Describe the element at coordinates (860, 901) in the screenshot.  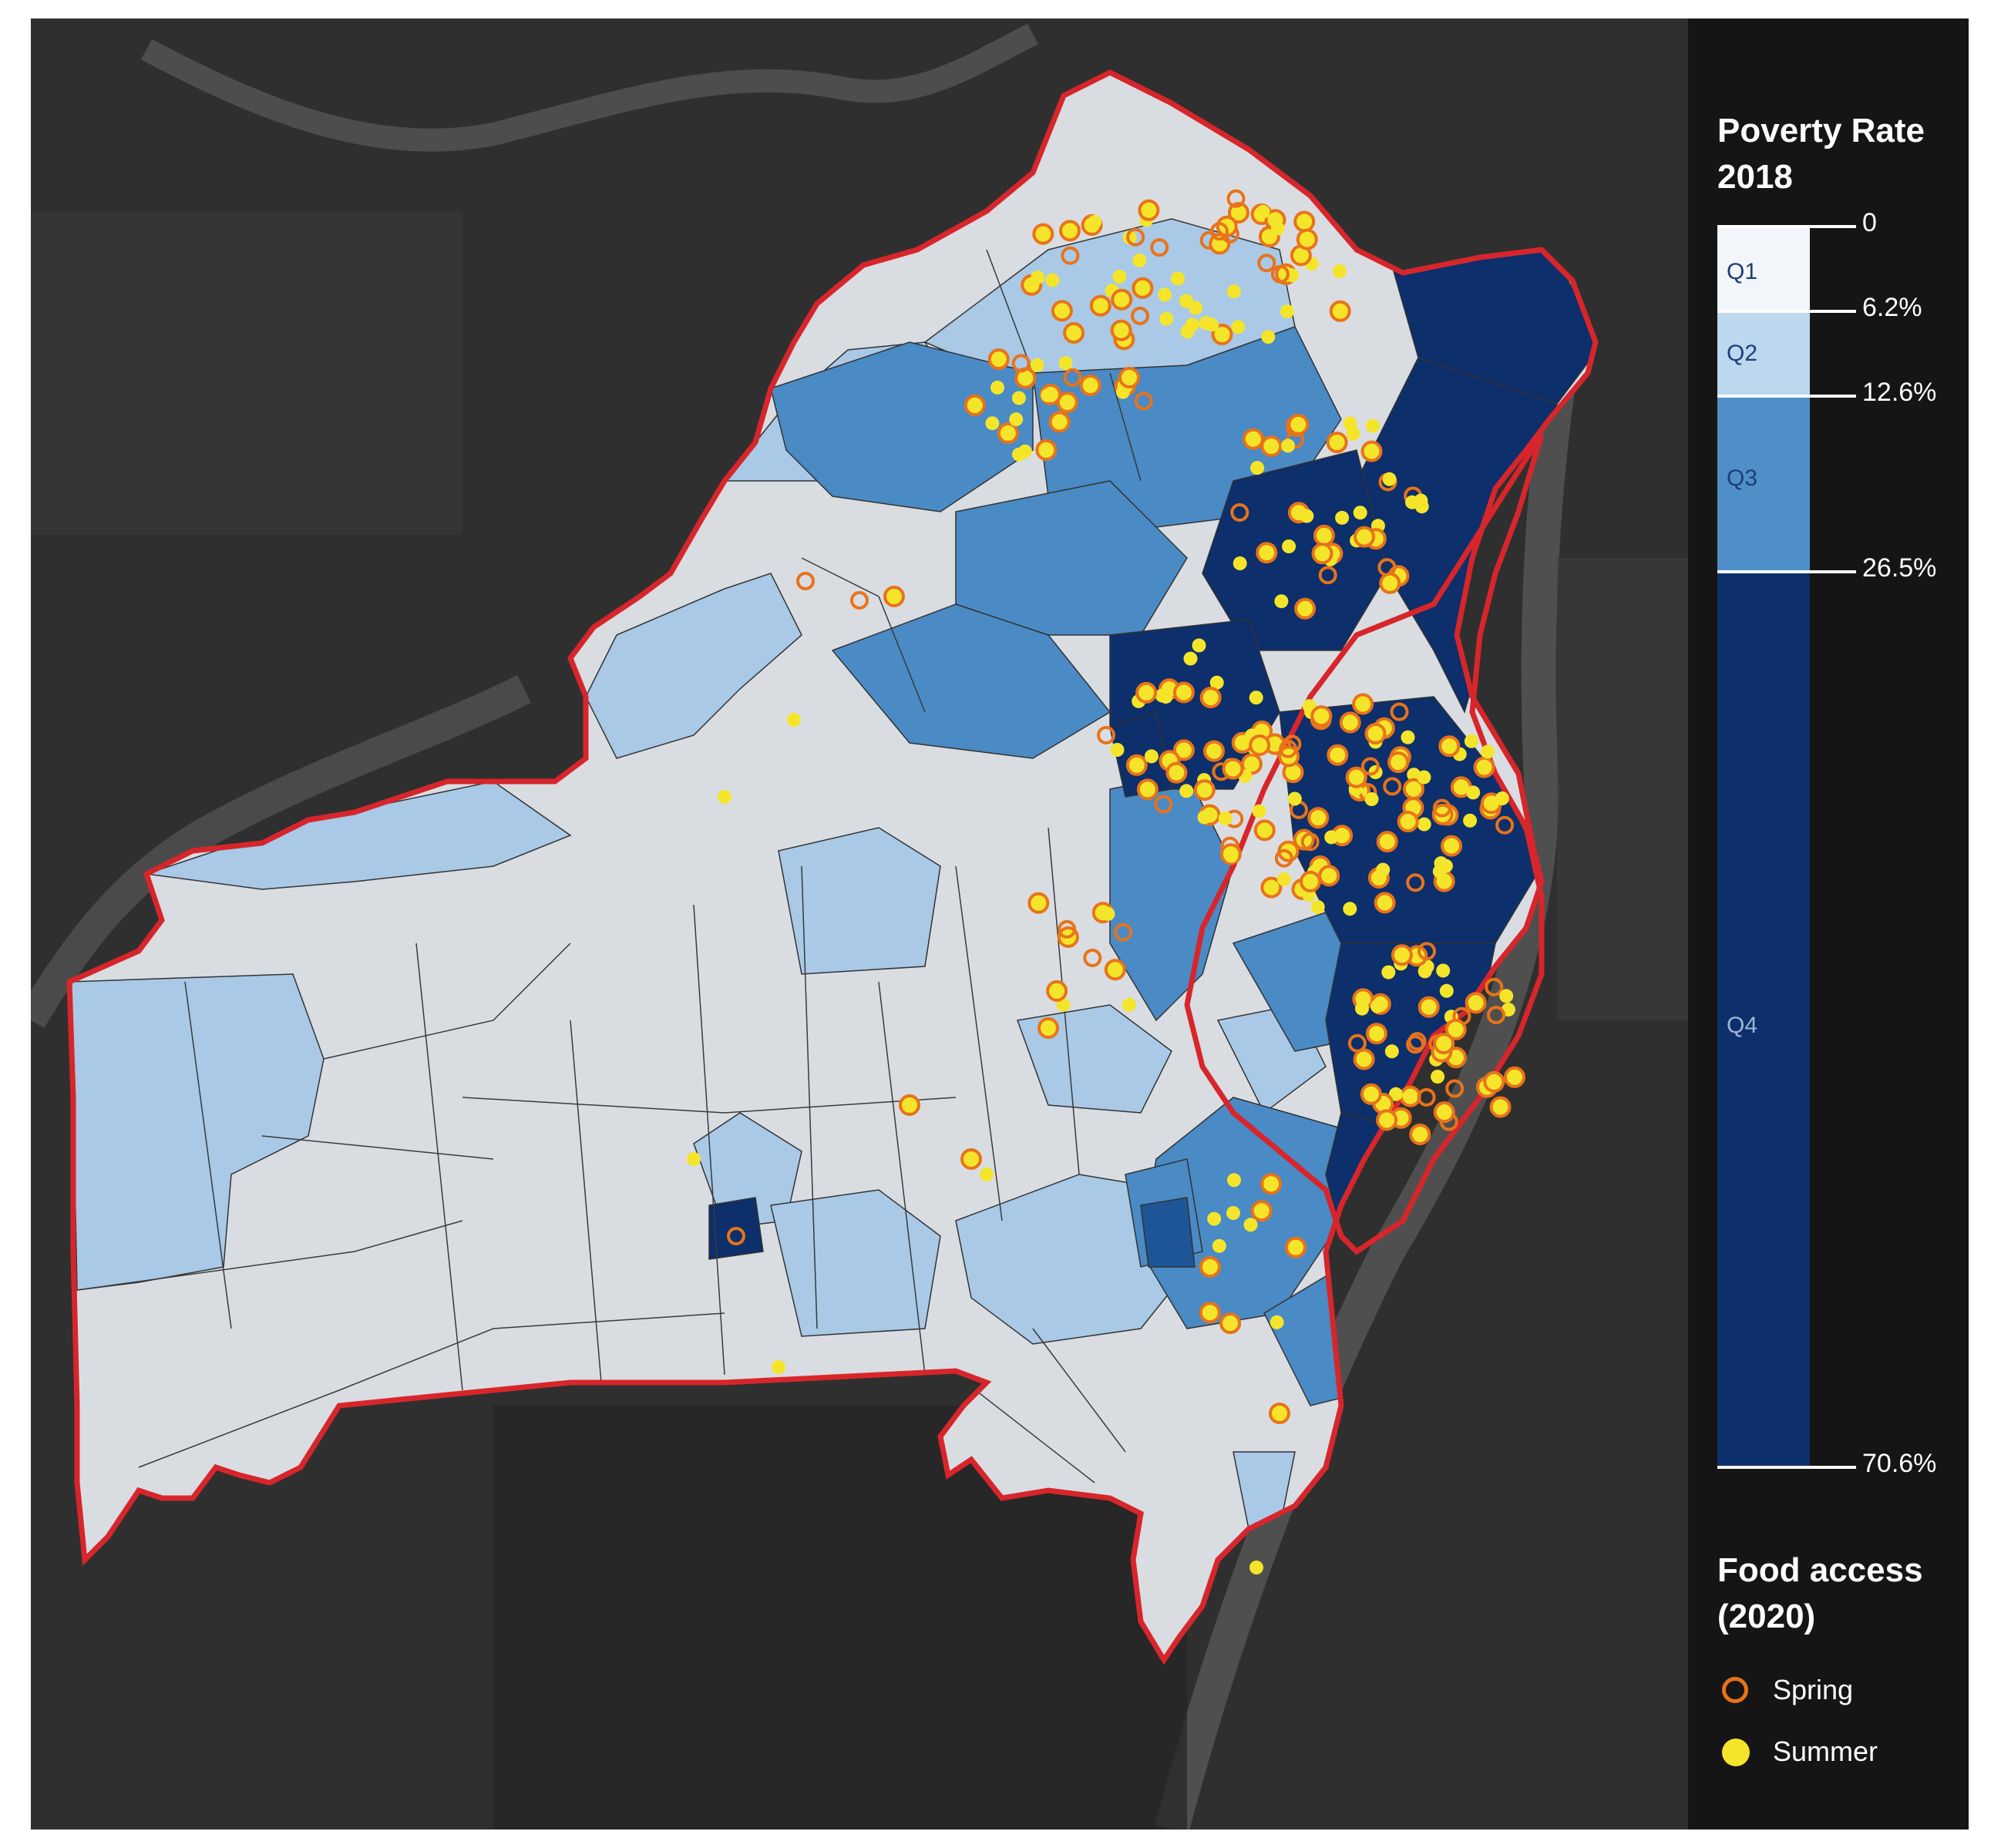
I see `tract-q2` at that location.